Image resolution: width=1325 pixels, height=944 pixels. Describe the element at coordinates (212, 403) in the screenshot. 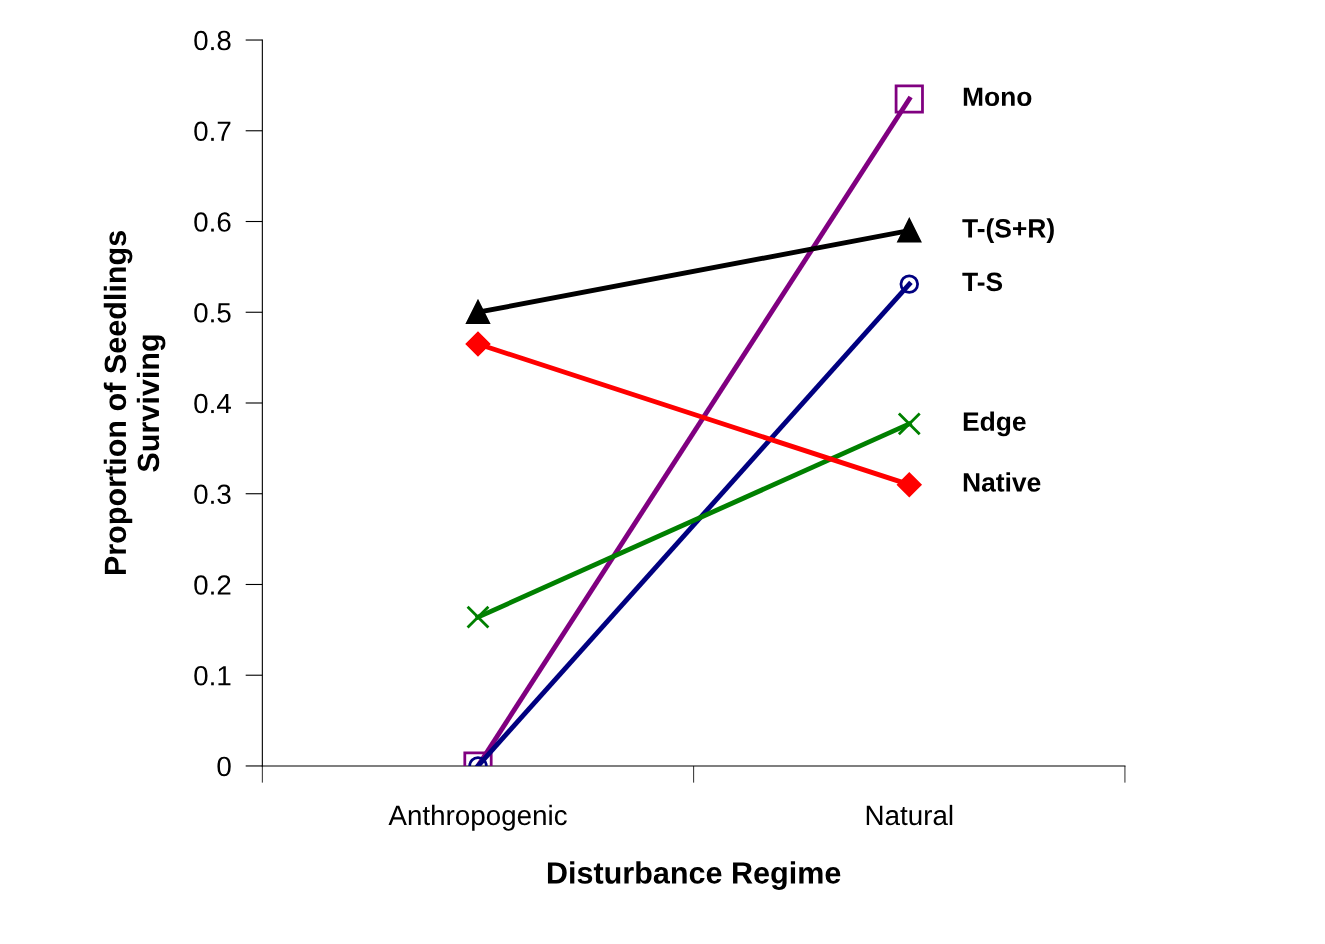

I see `y-tick-label: 0.4` at that location.